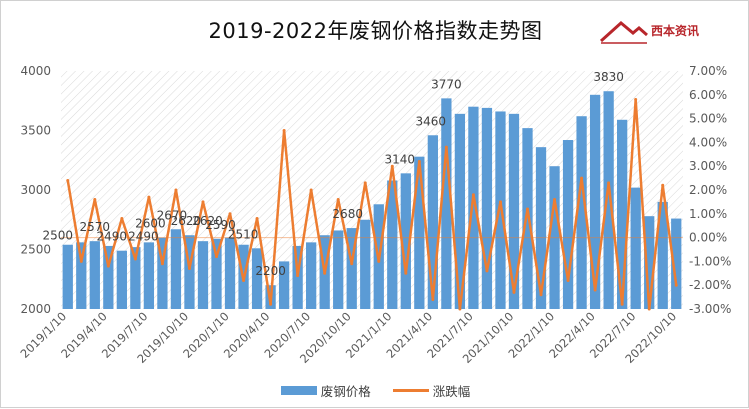  I want to click on bar-2019/8/10, so click(162, 273).